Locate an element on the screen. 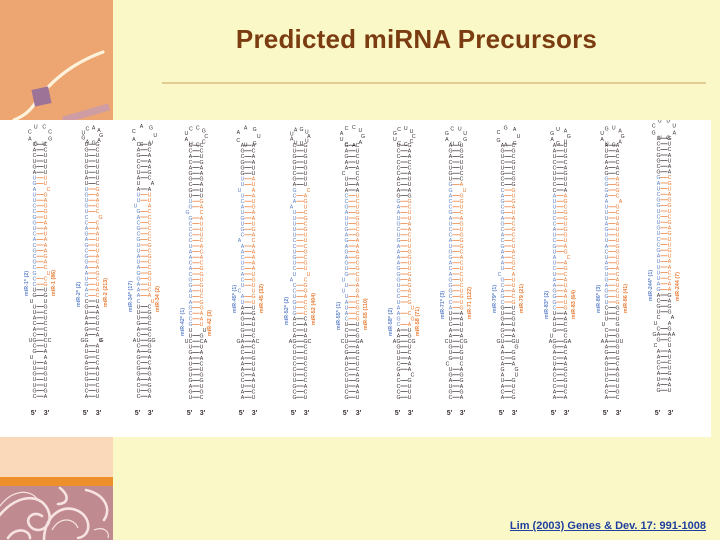 The width and height of the screenshot is (720, 540). svg-text: 5' is located at coordinates (450, 413).